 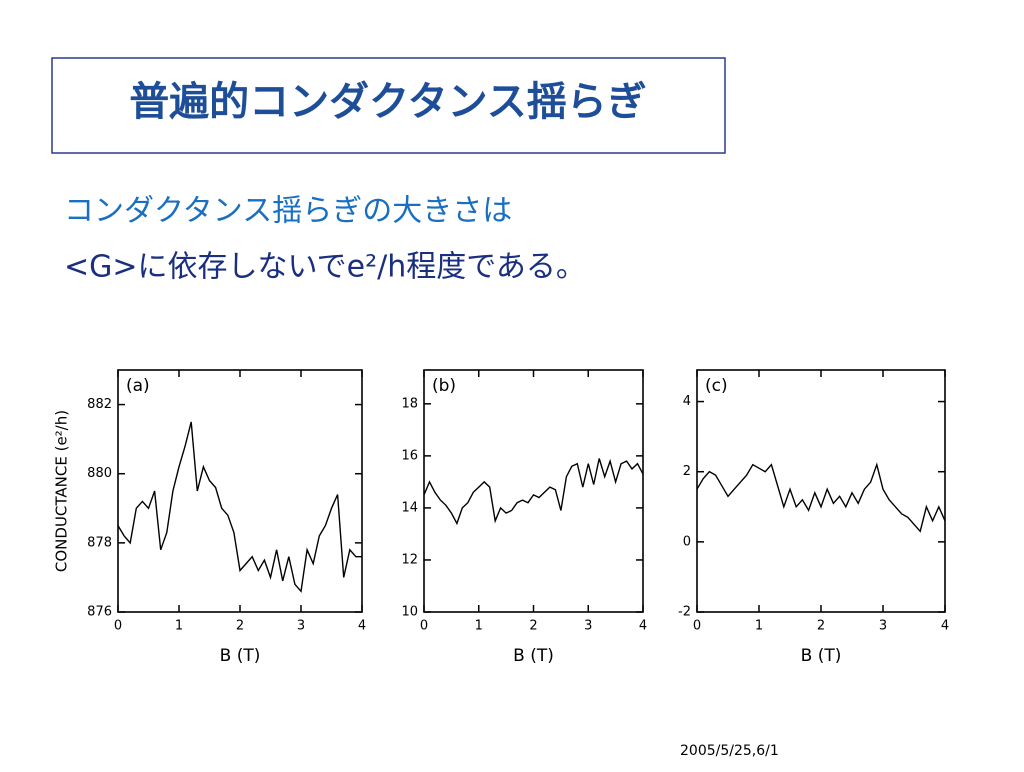 I want to click on y-tick-label: 882, so click(x=99, y=404).